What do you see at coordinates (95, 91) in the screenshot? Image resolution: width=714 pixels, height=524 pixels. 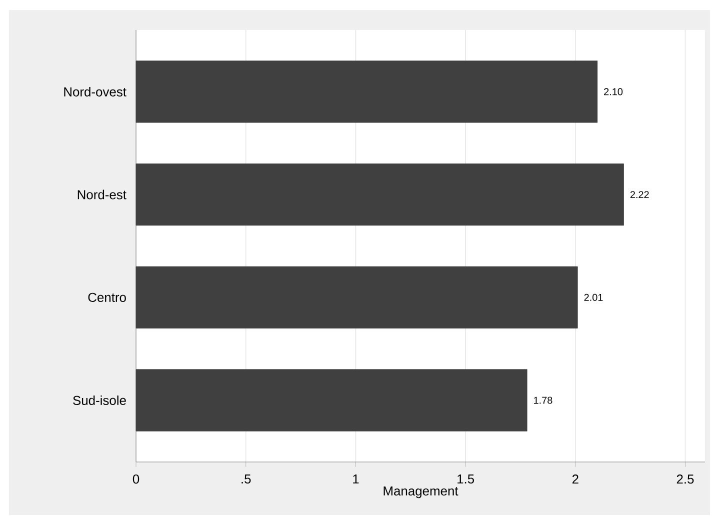 I see `y-tick-label: Nord-ovest` at bounding box center [95, 91].